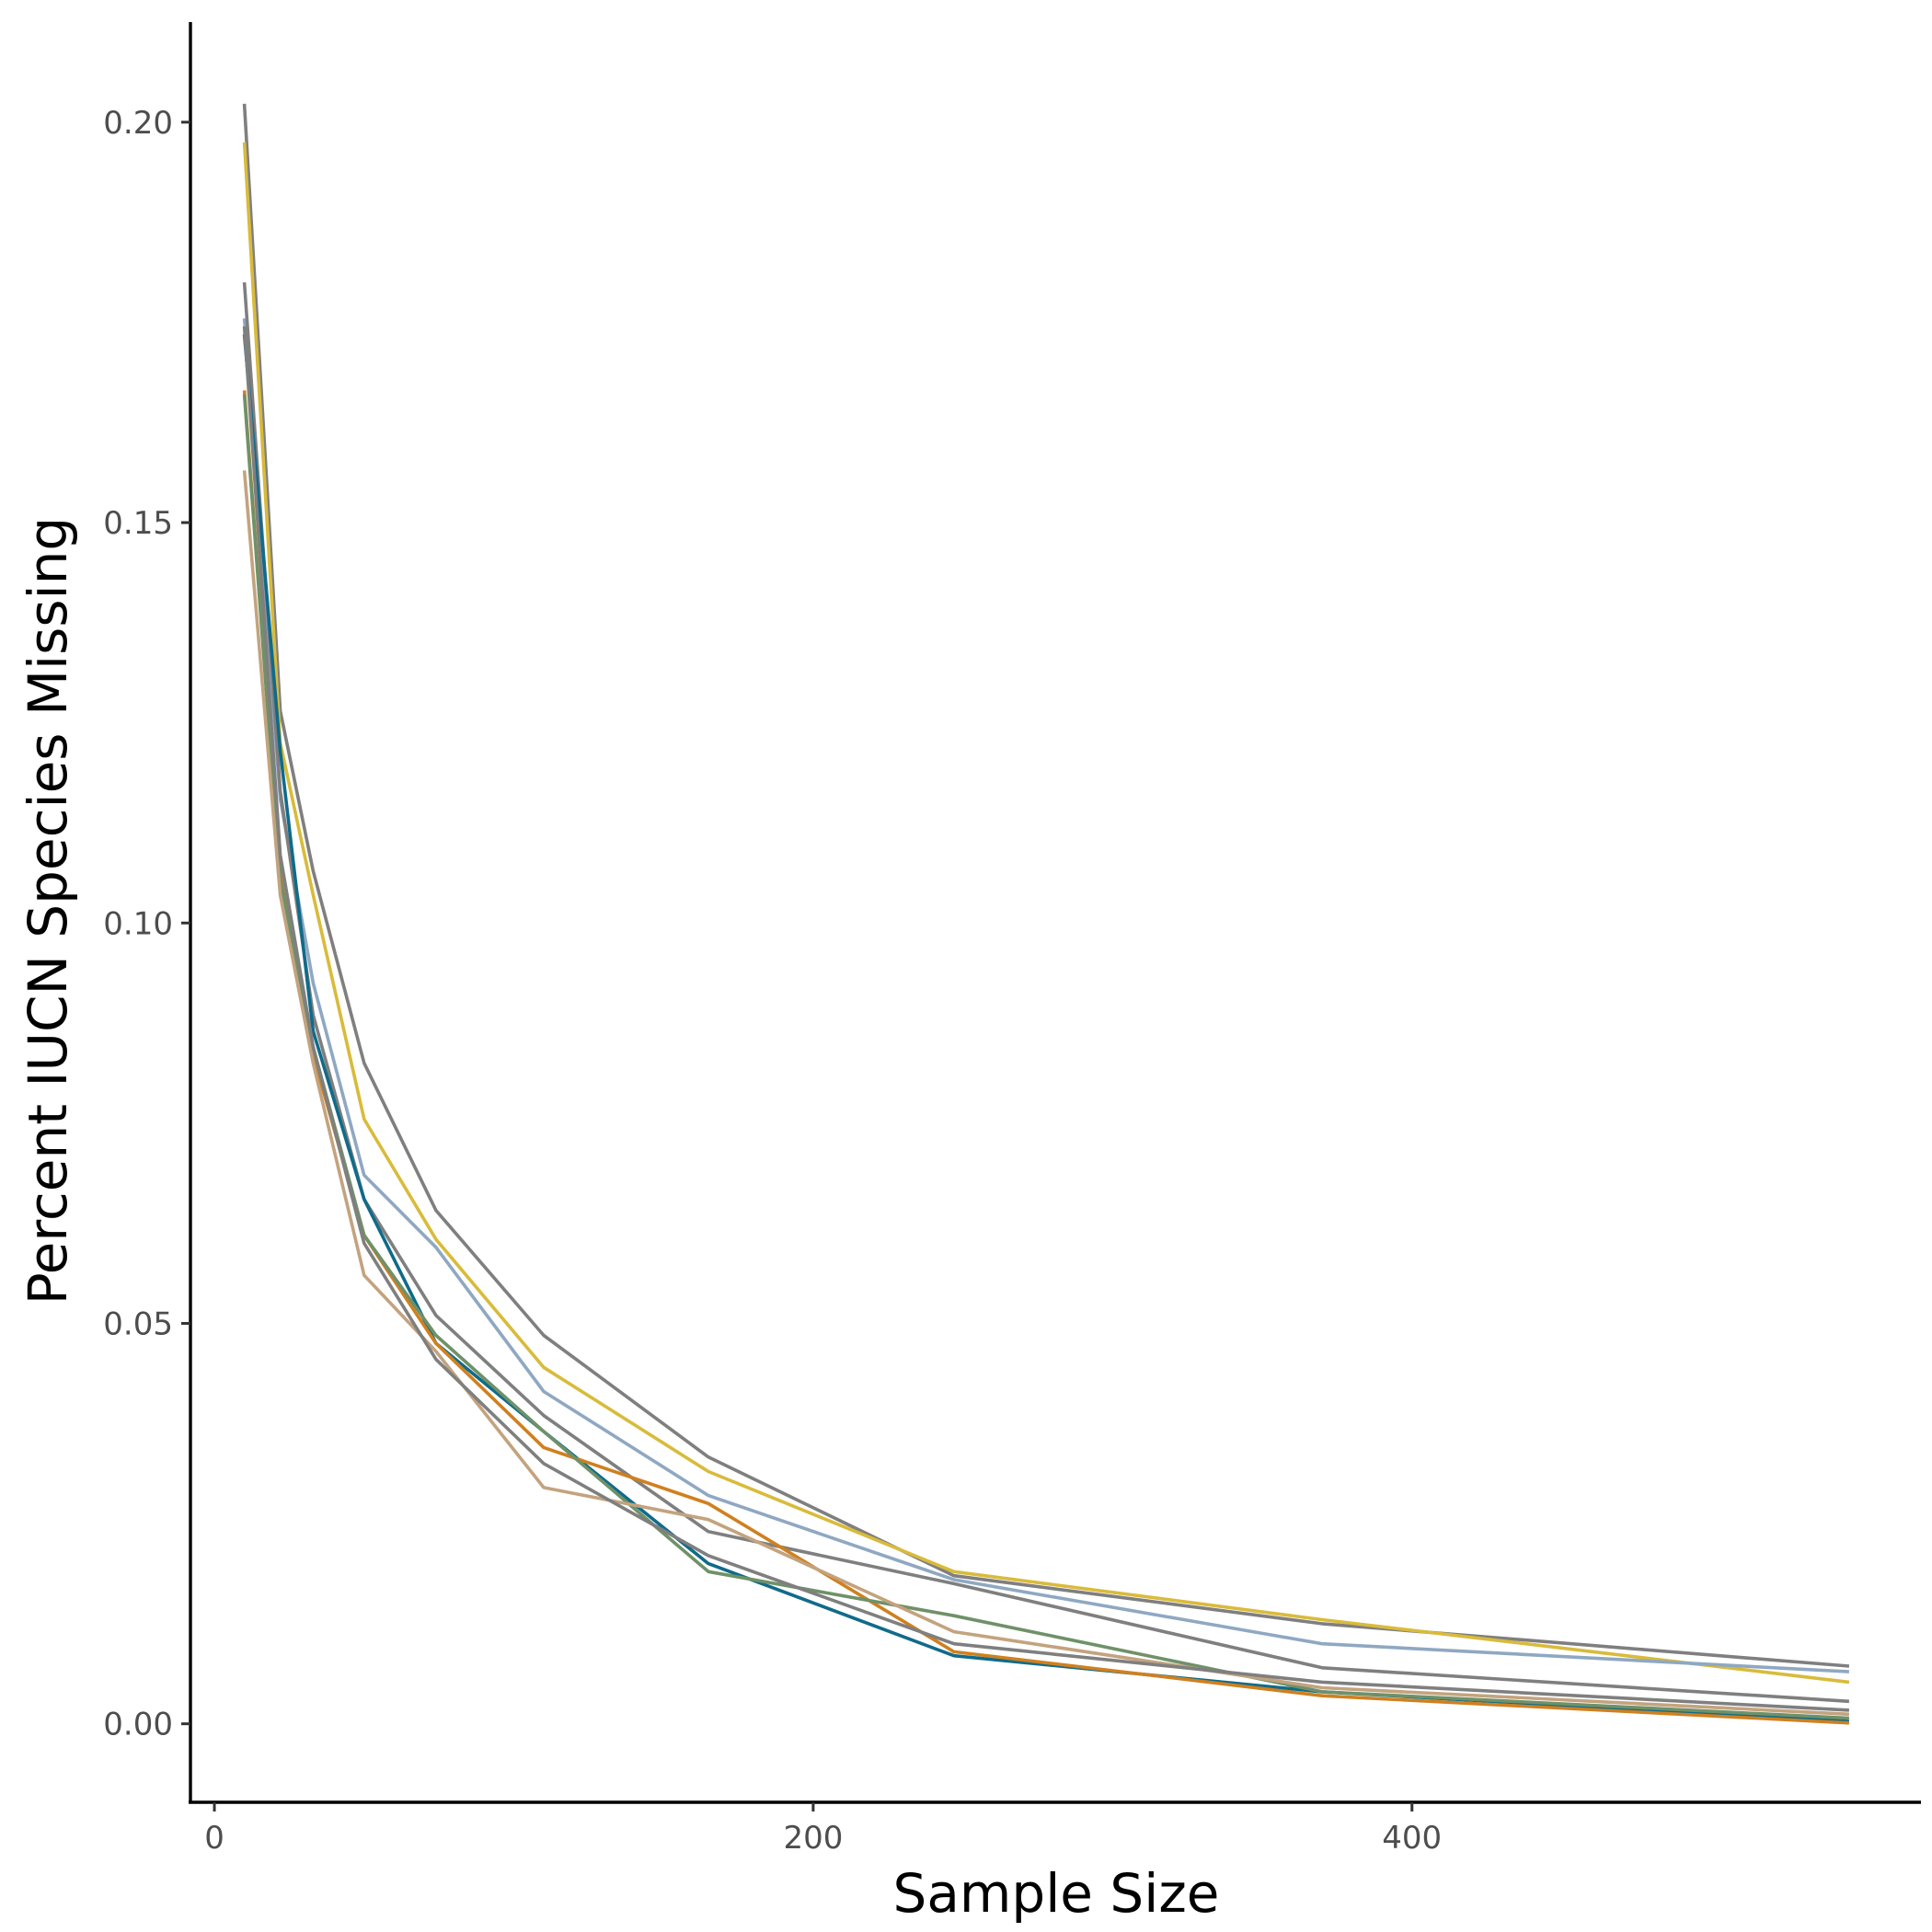  I want to click on y-tick-label: 0.10, so click(138, 923).